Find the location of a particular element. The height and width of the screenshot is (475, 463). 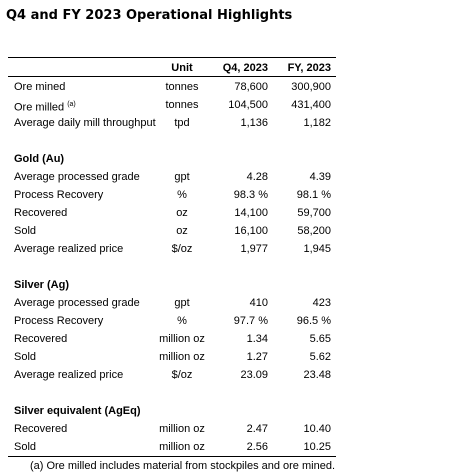

cell: 1,182 is located at coordinates (317, 123).